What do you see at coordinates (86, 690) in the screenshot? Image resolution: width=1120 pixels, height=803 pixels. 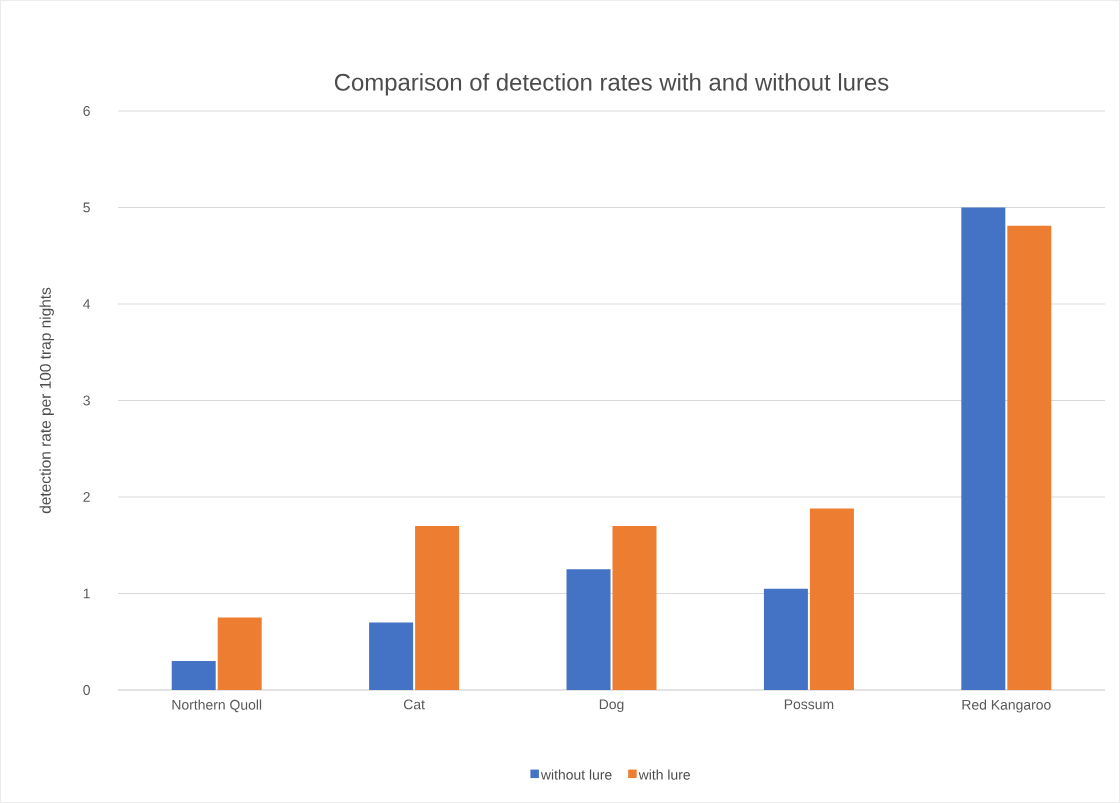 I see `y-tick-label: 0` at bounding box center [86, 690].